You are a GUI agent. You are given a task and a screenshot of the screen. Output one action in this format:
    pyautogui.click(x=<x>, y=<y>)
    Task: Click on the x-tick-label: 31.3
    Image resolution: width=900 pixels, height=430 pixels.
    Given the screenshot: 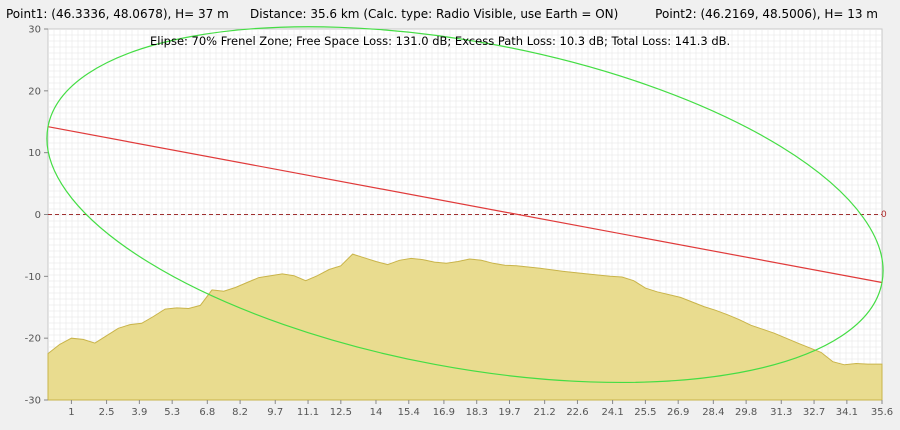 What is the action you would take?
    pyautogui.click(x=781, y=412)
    